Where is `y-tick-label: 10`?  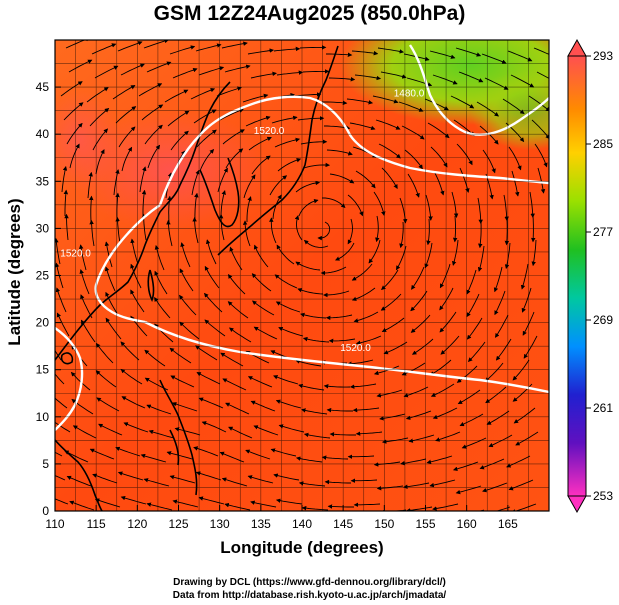 y-tick-label: 10 is located at coordinates (43, 417).